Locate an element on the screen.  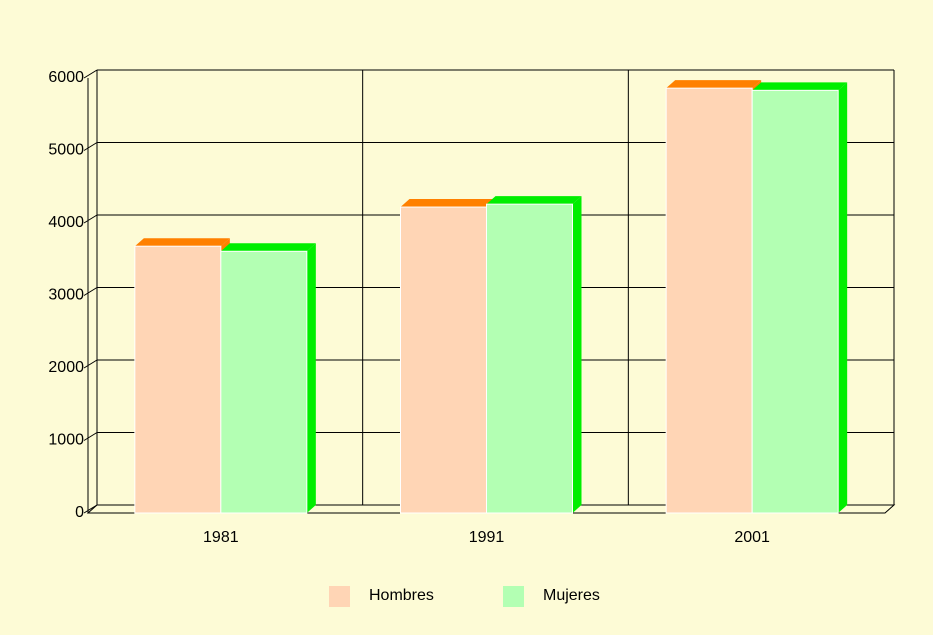
y-tick-label: 3000 is located at coordinates (66, 295).